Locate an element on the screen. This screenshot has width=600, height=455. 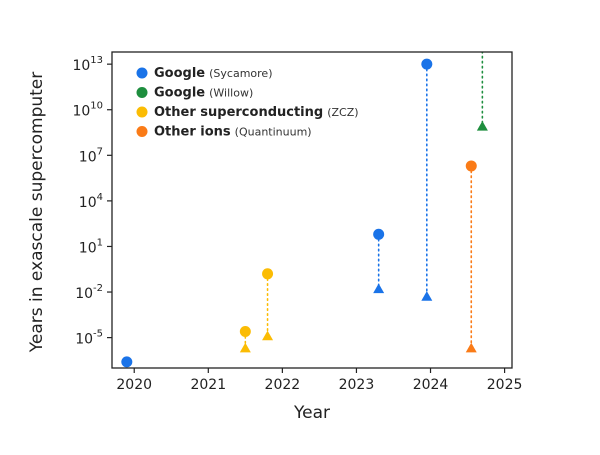
legend-marker-other-ions-quantinuum is located at coordinates (142, 131).